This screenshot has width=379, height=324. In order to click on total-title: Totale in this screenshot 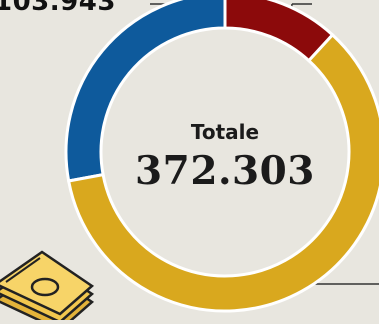, I will do `click(225, 132)`.